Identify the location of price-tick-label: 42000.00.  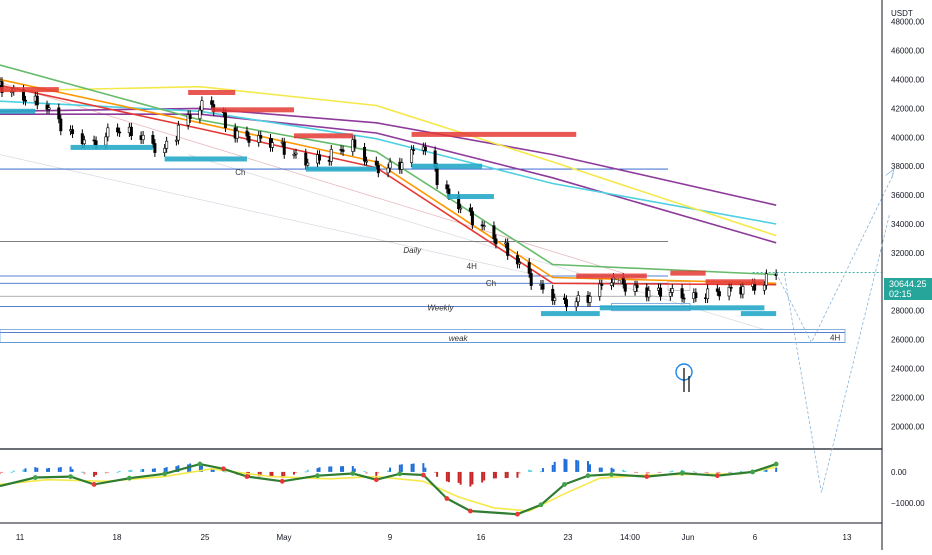
(908, 108).